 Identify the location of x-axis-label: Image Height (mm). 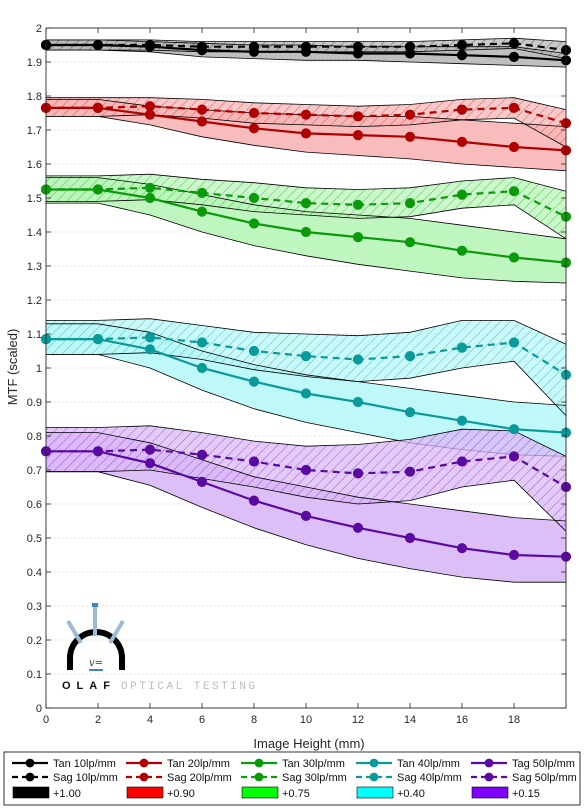
(308, 743).